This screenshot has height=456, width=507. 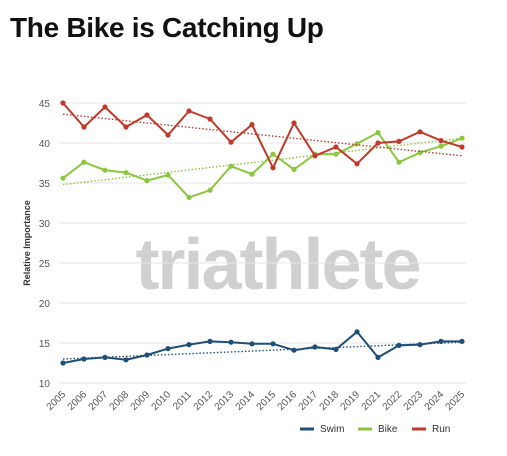 I want to click on y-axis-label: Relative Importance, so click(x=27, y=243).